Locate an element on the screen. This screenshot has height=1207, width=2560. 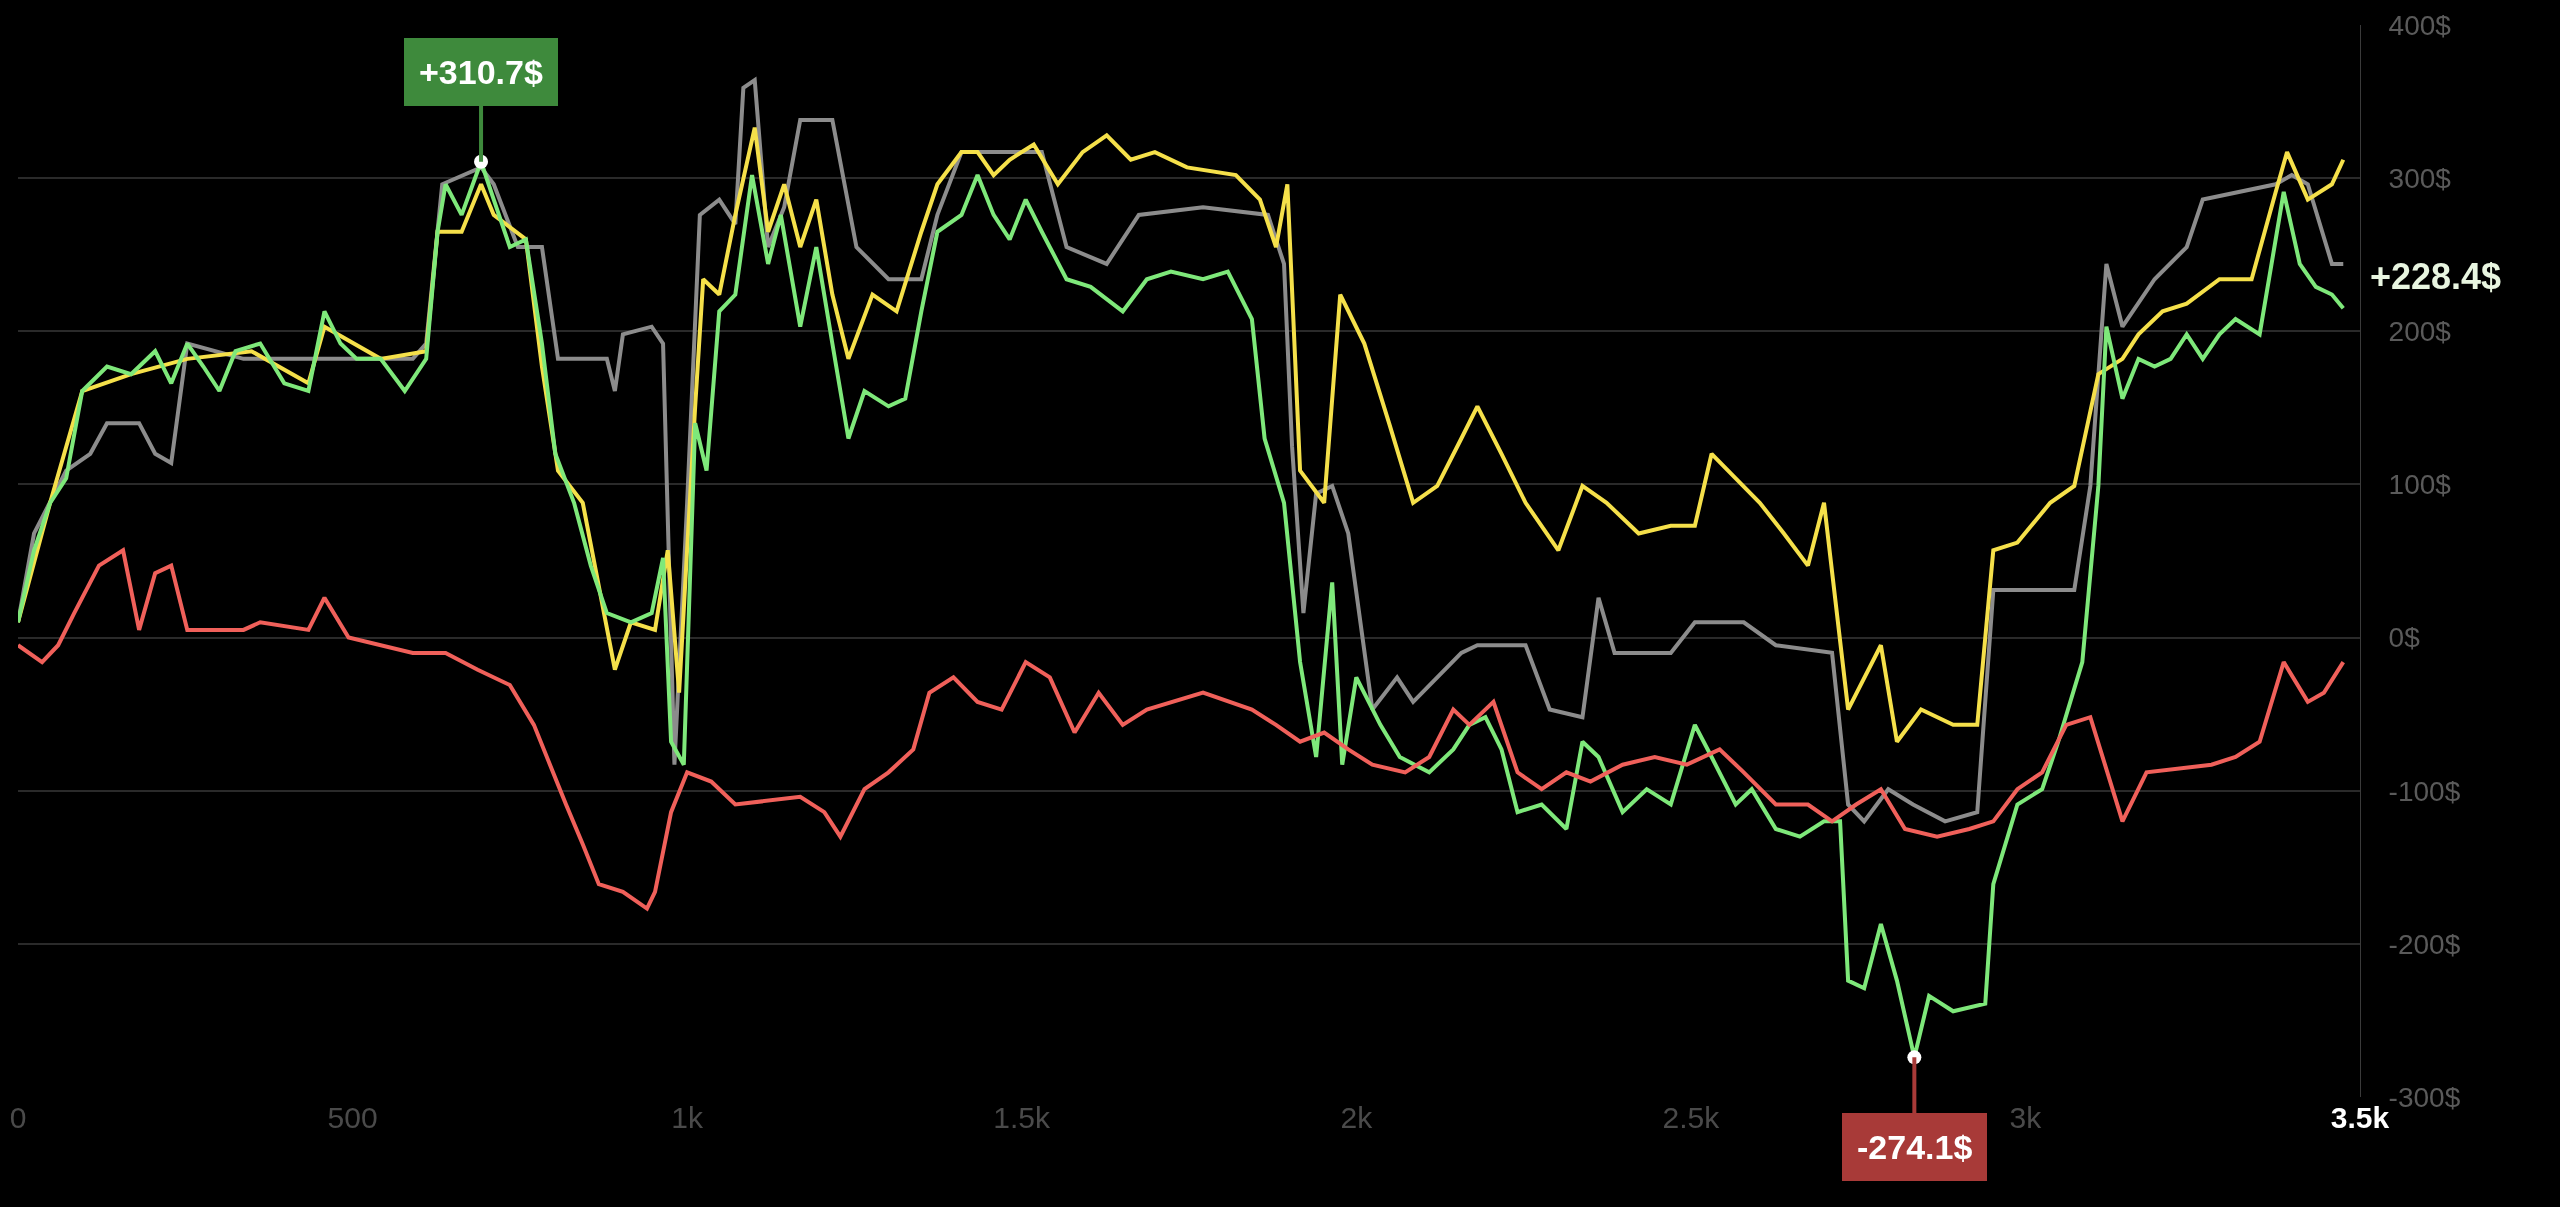
y-tick-label: 200$ is located at coordinates (2420, 332).